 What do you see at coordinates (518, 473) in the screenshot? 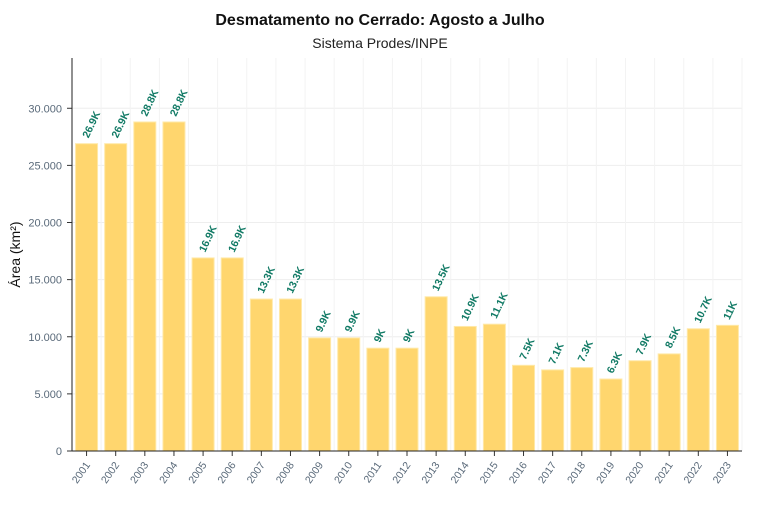
I see `x-tick-label: 2016` at bounding box center [518, 473].